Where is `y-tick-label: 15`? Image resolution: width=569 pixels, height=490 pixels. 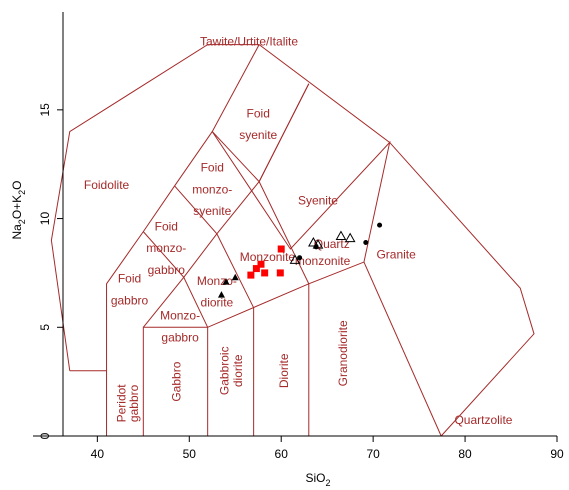 y-tick-label: 15 is located at coordinates (45, 110).